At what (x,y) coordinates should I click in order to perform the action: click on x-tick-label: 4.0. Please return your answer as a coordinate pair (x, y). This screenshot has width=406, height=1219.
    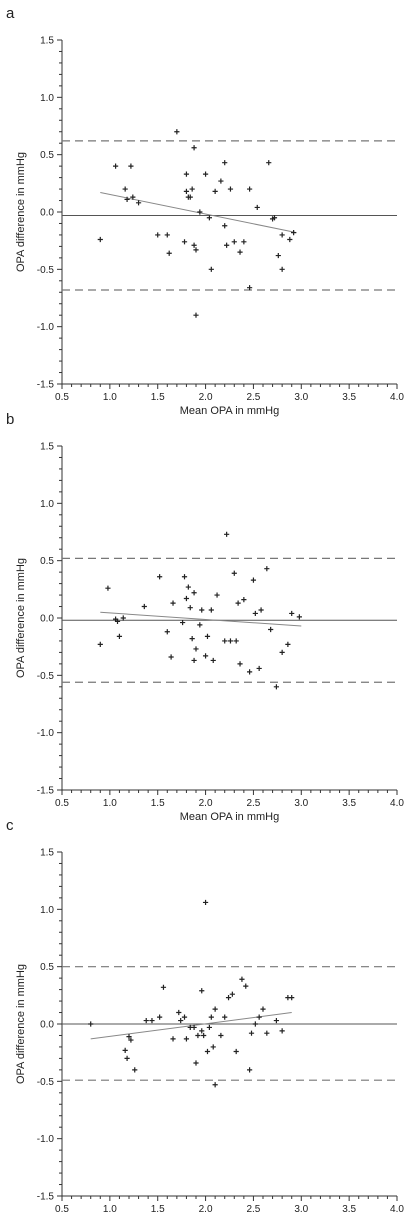
    Looking at the image, I should click on (397, 803).